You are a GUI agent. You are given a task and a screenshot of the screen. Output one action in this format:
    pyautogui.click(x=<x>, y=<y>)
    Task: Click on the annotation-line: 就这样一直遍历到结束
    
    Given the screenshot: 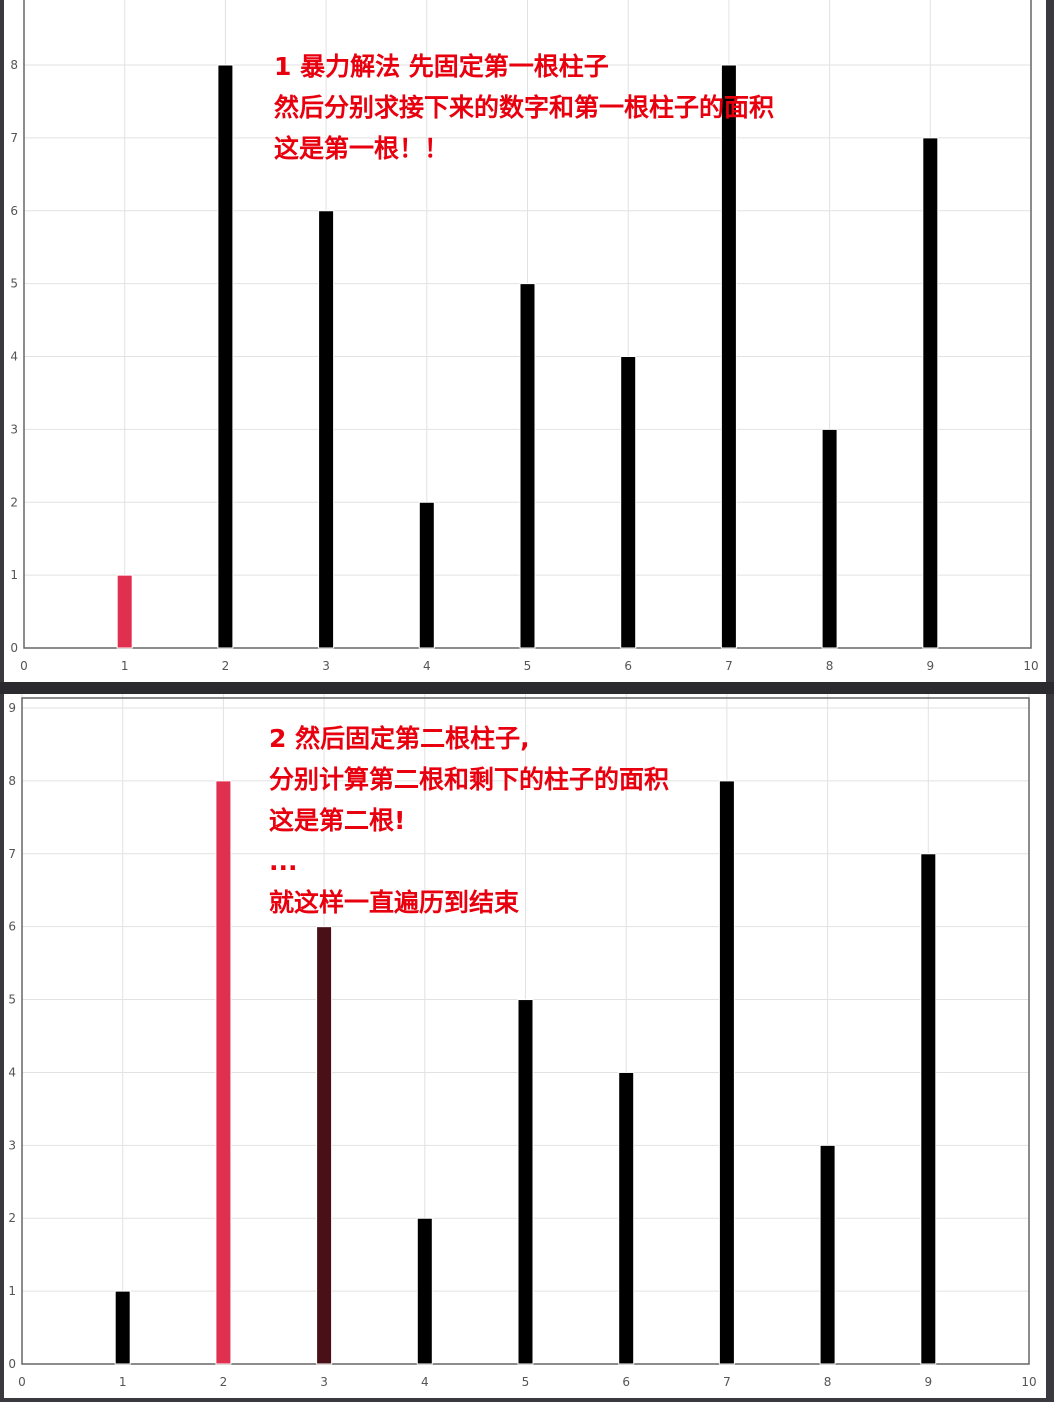 What is the action you would take?
    pyautogui.click(x=394, y=902)
    